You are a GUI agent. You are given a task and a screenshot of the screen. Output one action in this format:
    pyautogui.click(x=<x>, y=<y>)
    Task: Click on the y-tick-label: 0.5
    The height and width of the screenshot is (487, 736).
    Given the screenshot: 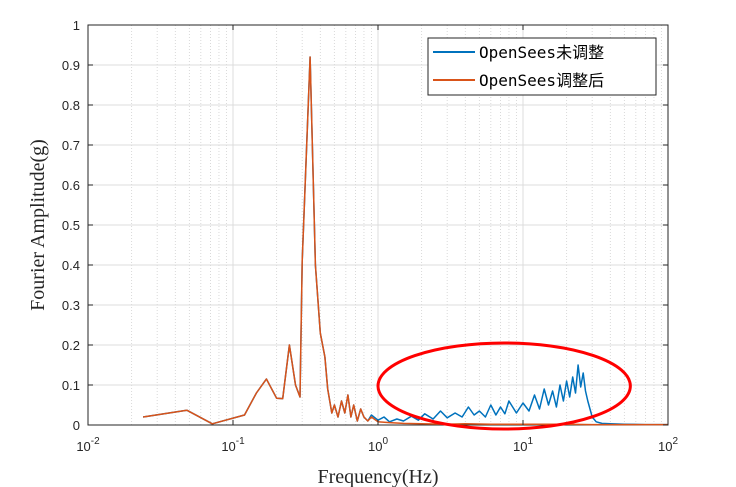 What is the action you would take?
    pyautogui.click(x=71, y=225)
    